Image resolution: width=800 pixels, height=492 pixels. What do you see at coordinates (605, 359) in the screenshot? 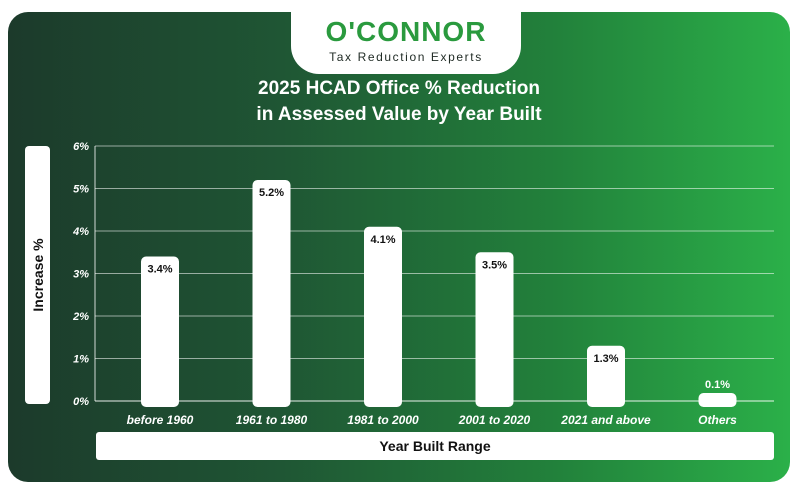
I see `bar-value-label: 1.3%` at bounding box center [605, 359].